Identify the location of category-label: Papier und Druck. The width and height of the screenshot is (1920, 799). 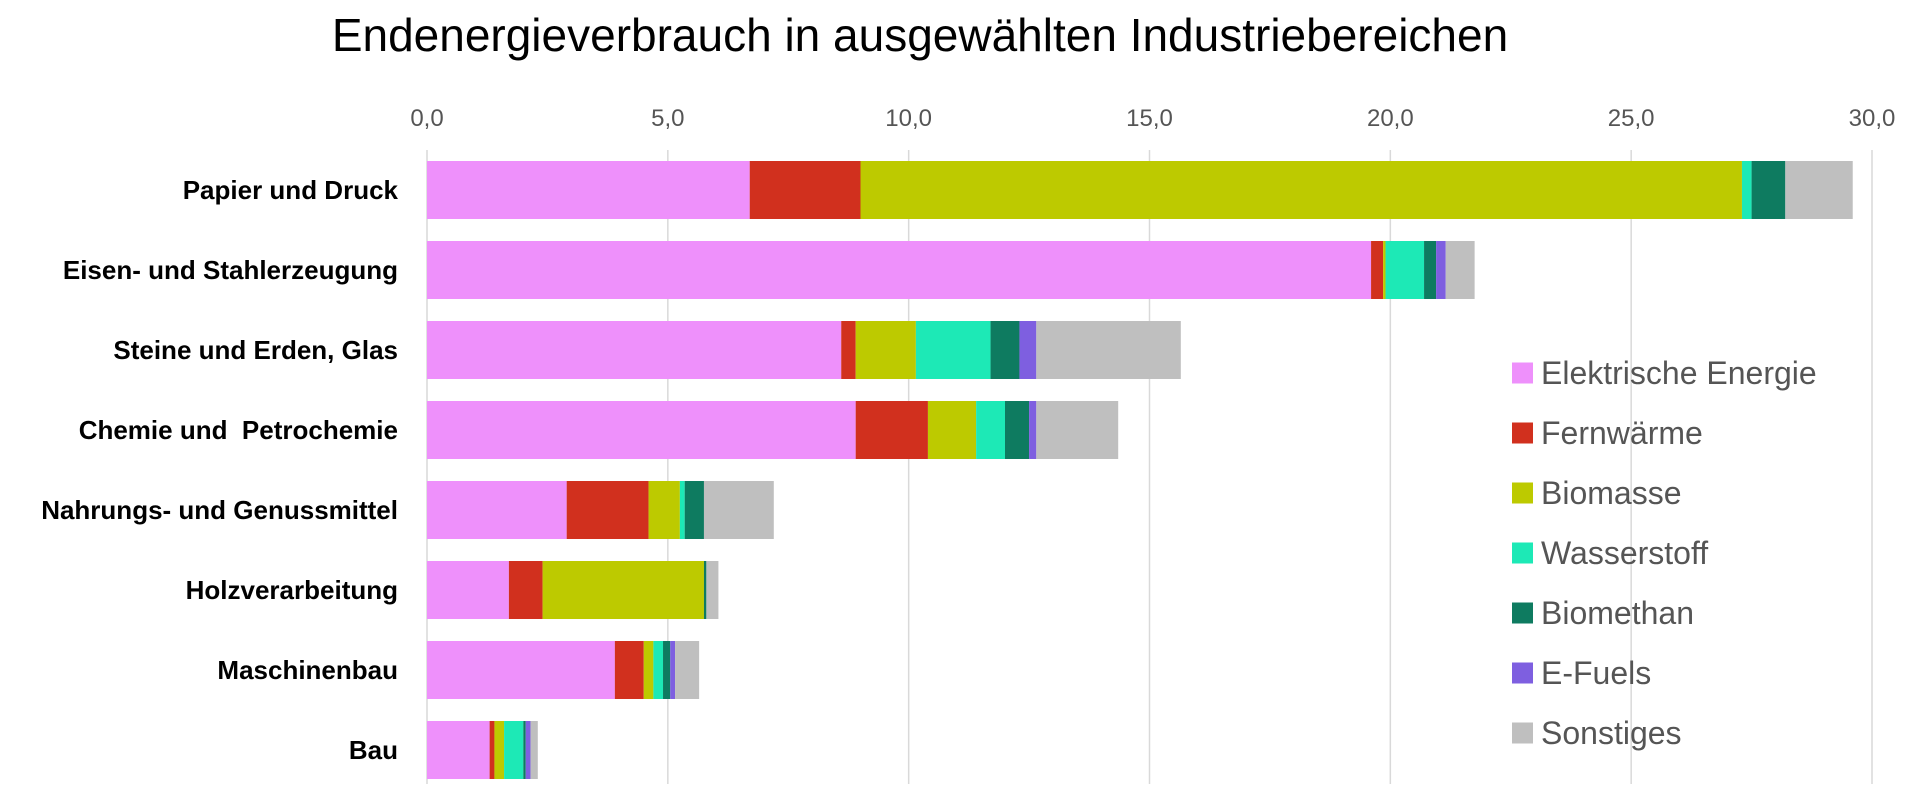
(291, 190).